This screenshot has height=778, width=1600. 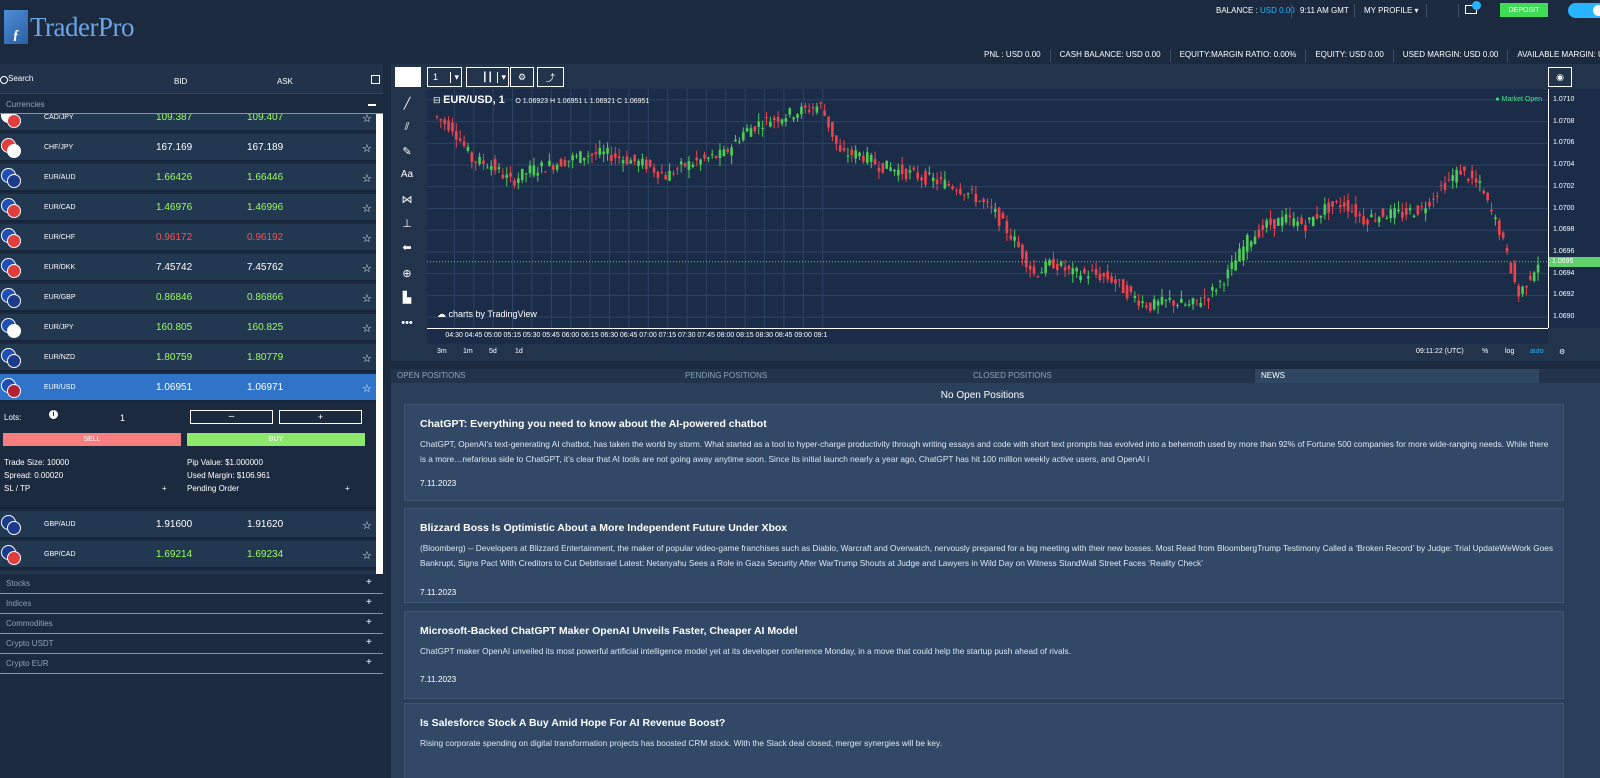 I want to click on sell-button: SELL, so click(x=92, y=439).